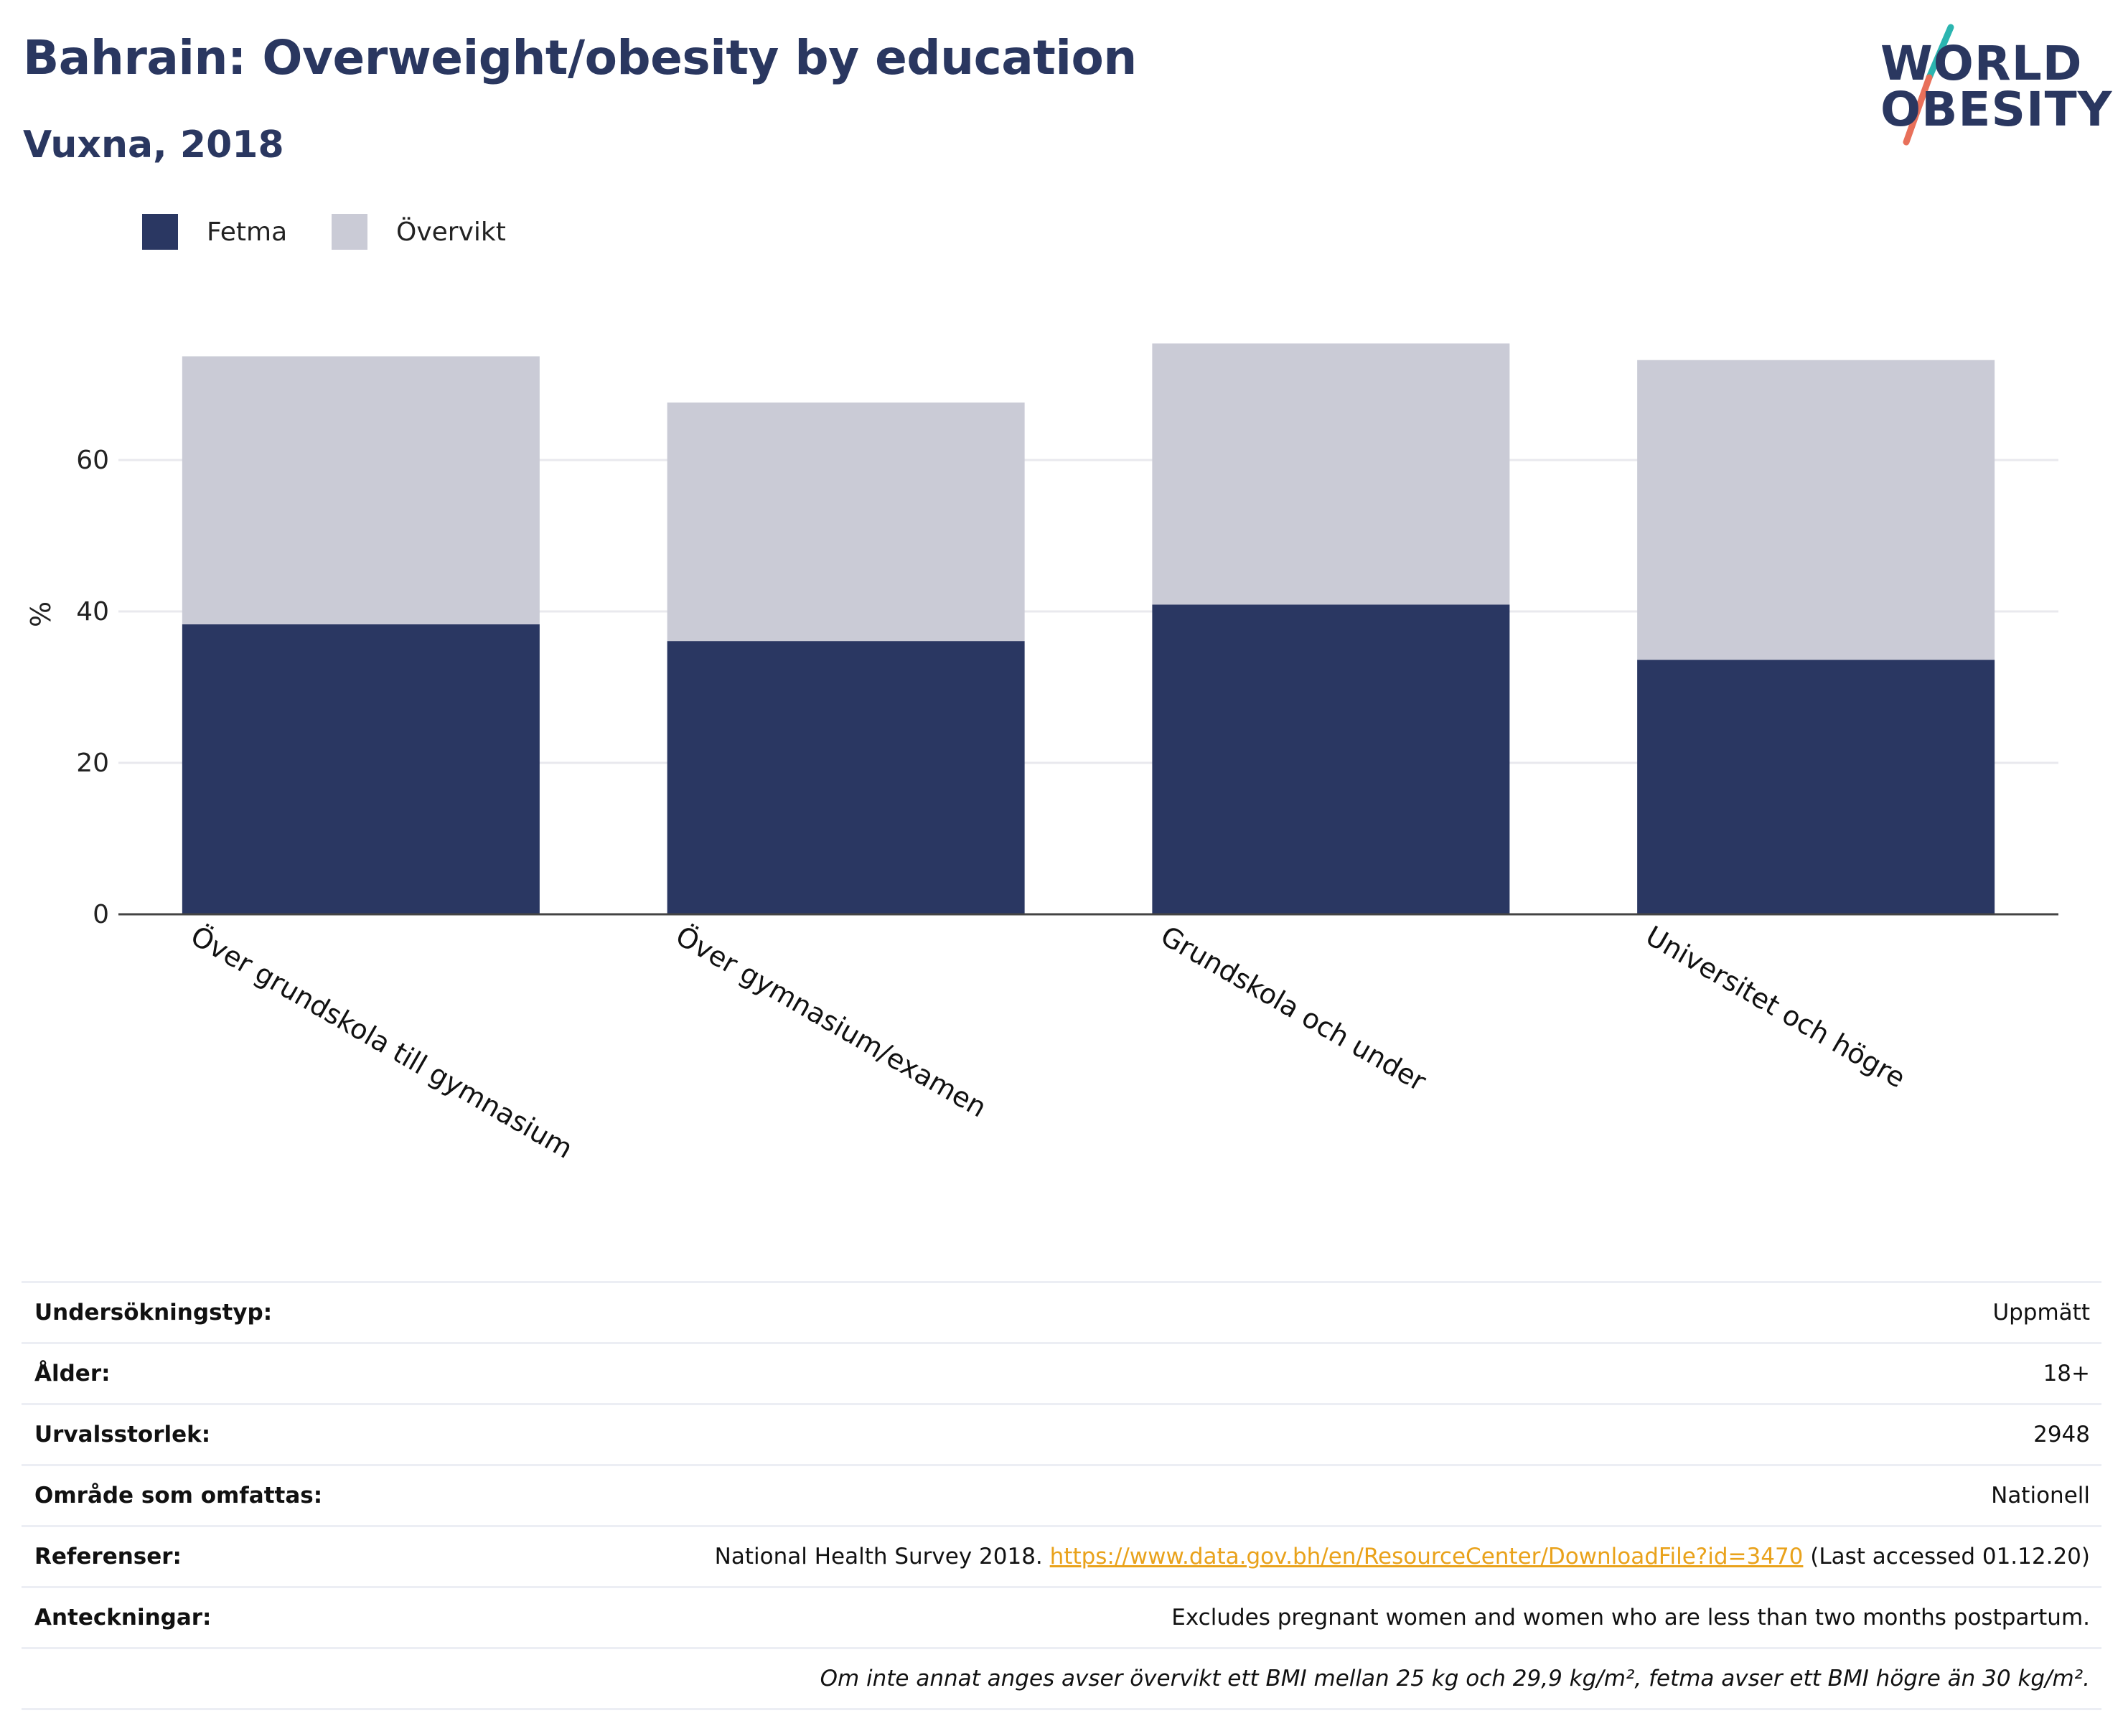 This screenshot has height=1736, width=2123. What do you see at coordinates (2040, 1496) in the screenshot?
I see `meta-value: Nationell` at bounding box center [2040, 1496].